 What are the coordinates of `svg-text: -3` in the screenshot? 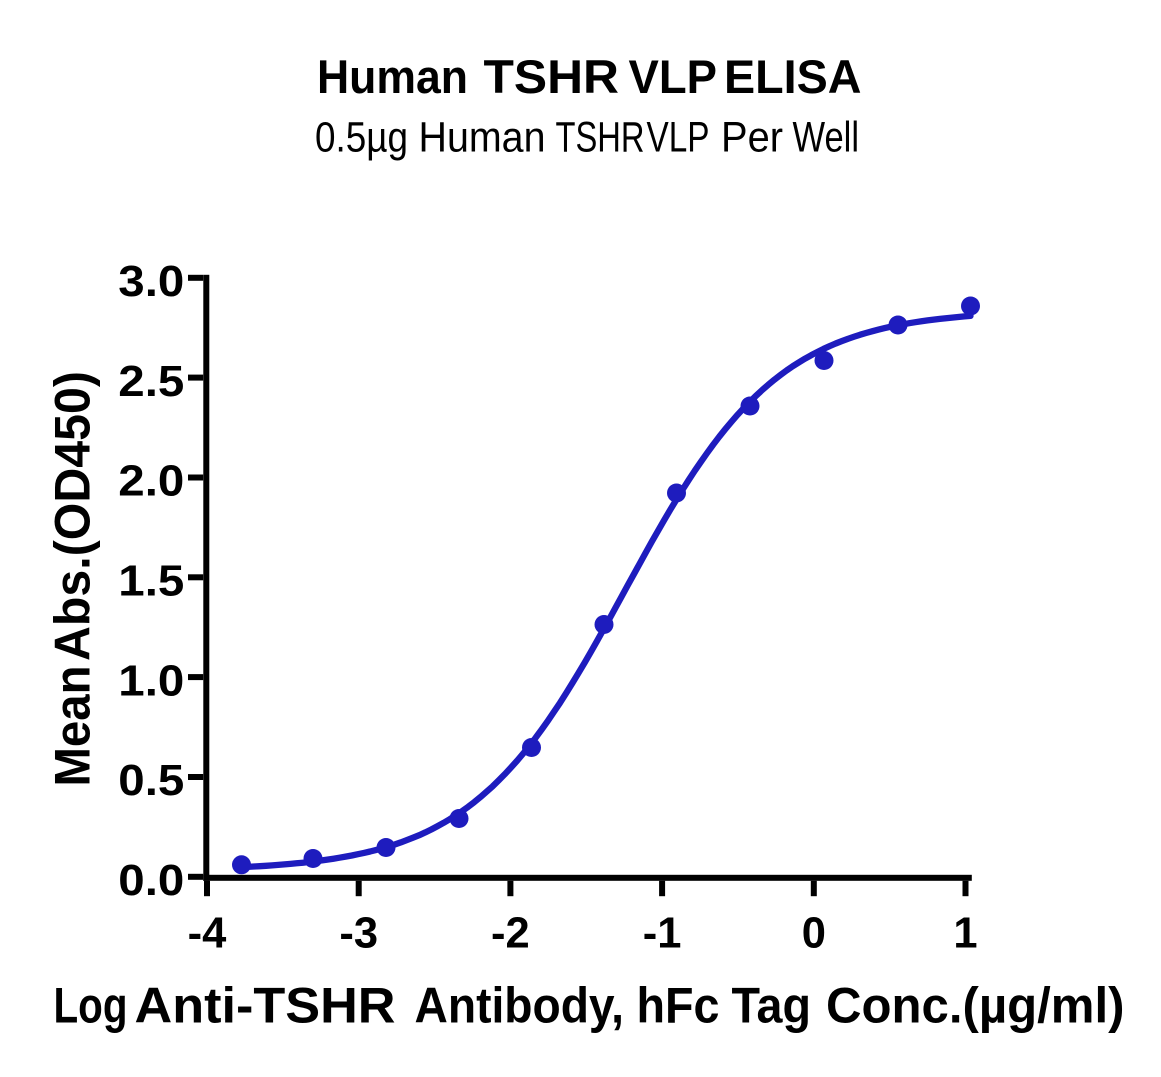 It's located at (358, 934).